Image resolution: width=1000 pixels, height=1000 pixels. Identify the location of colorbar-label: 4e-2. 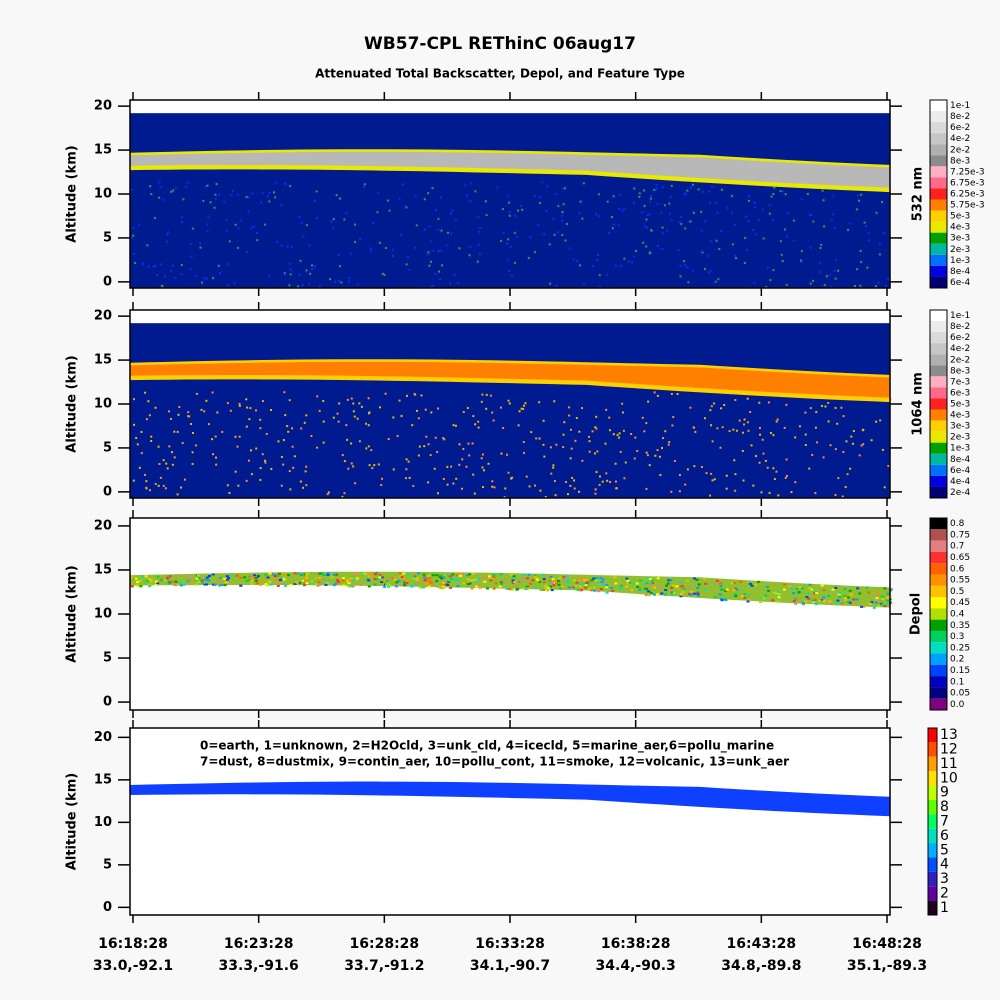
(960, 349).